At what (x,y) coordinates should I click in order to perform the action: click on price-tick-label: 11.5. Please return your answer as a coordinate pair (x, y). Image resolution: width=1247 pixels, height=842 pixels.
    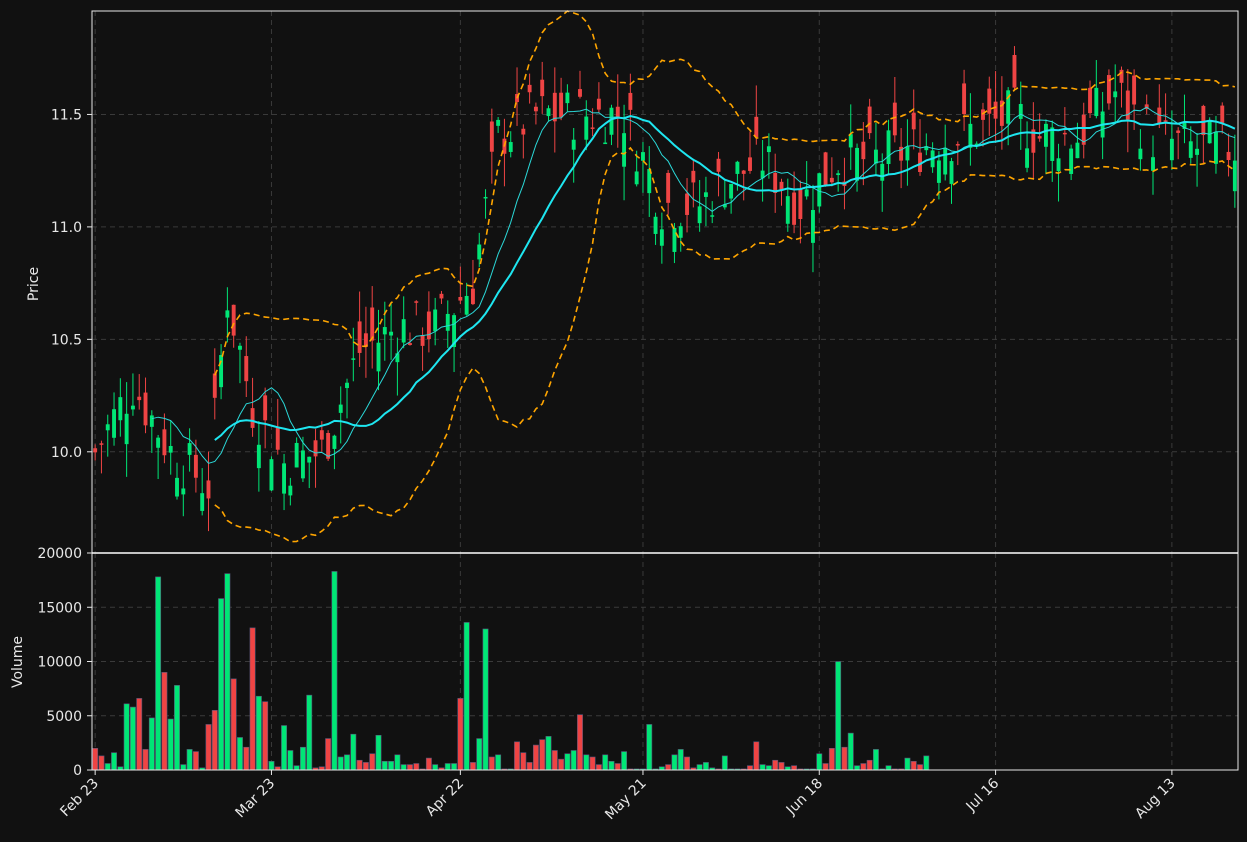
    Looking at the image, I should click on (66, 115).